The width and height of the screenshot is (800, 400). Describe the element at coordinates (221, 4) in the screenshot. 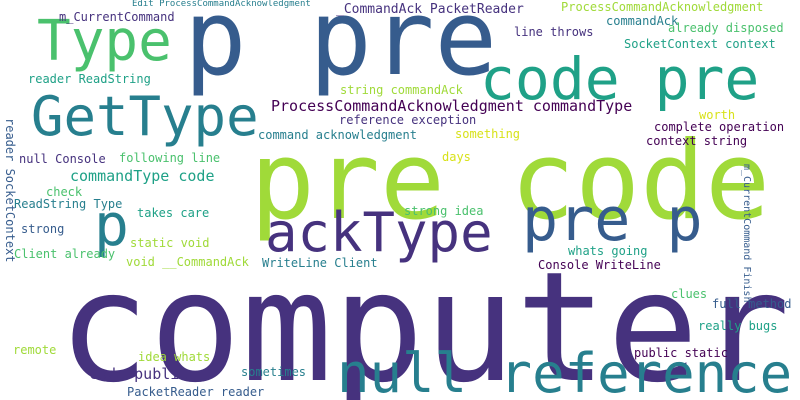

I see `word-edit-processcommandacknowledgment: Edit ProcessCommandAcknowledgment` at that location.